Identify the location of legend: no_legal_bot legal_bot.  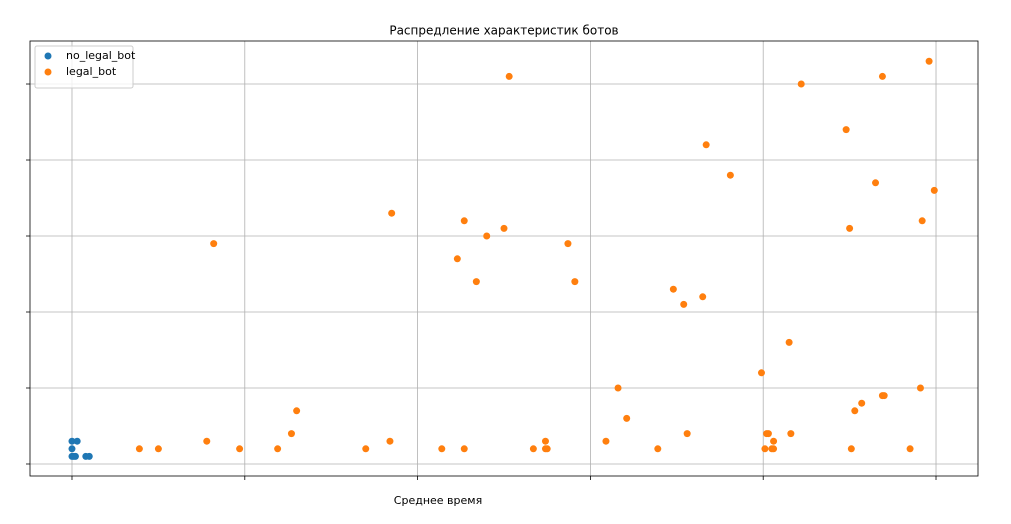
(85, 67).